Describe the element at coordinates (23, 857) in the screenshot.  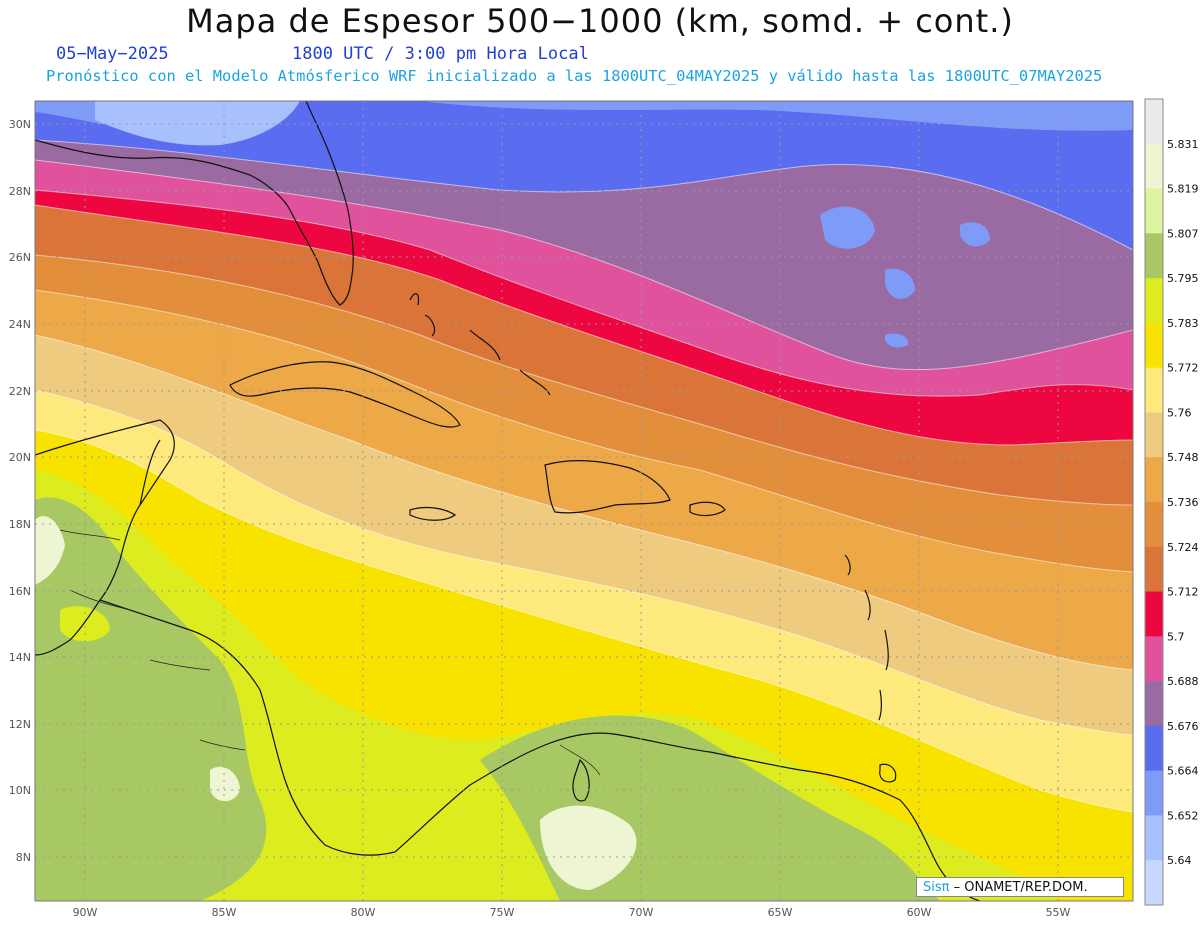
I see `lat-label-8n: 8N` at that location.